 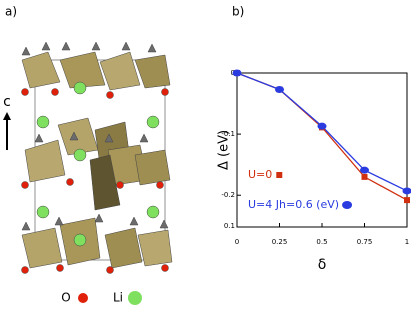 What do you see at coordinates (7, 102) in the screenshot?
I see `axis-label: c` at bounding box center [7, 102].